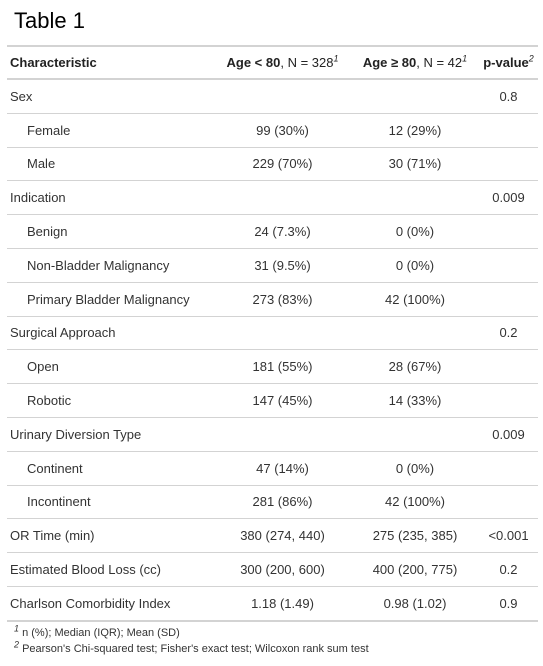 This screenshot has height=666, width=543. What do you see at coordinates (17, 644) in the screenshot?
I see `footnote-2-mark: 2` at bounding box center [17, 644].